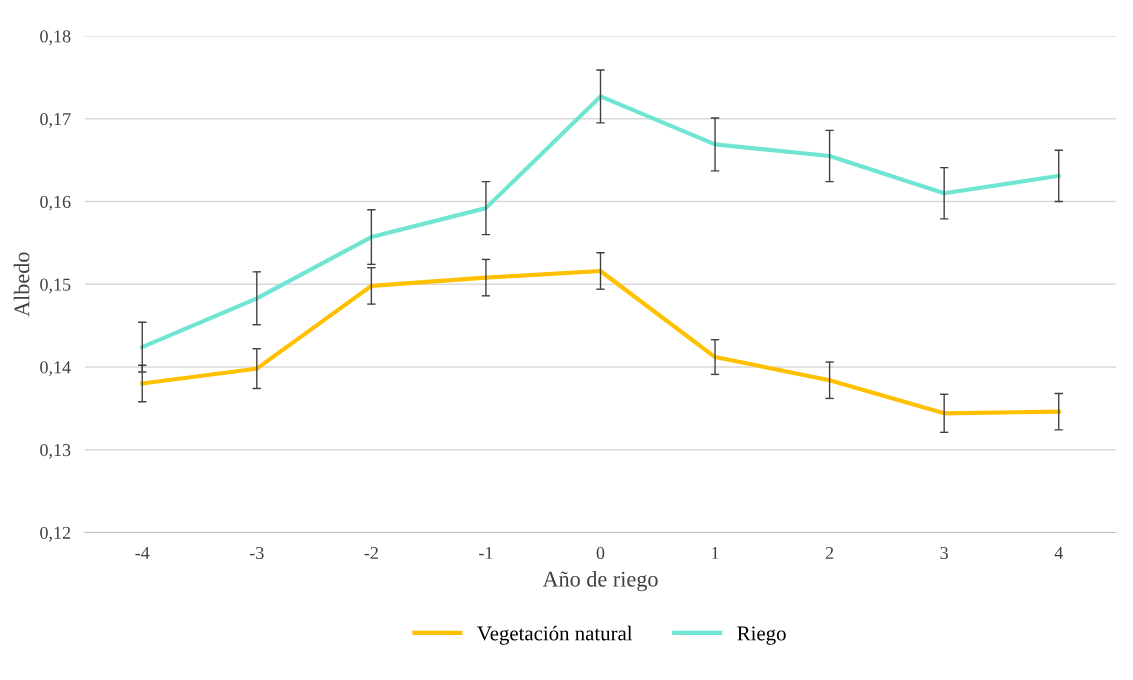 This screenshot has width=1133, height=680. Describe the element at coordinates (944, 553) in the screenshot. I see `x-tick-label: 3` at that location.